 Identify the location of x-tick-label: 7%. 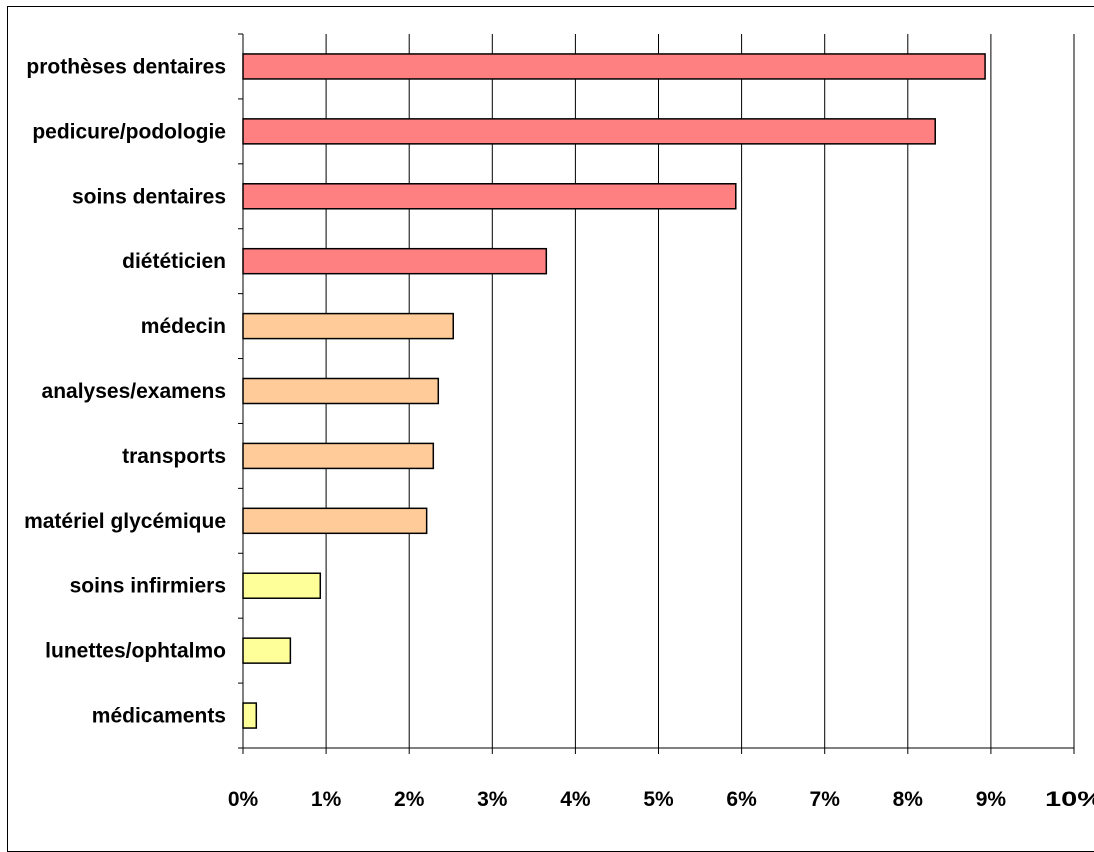
(825, 799).